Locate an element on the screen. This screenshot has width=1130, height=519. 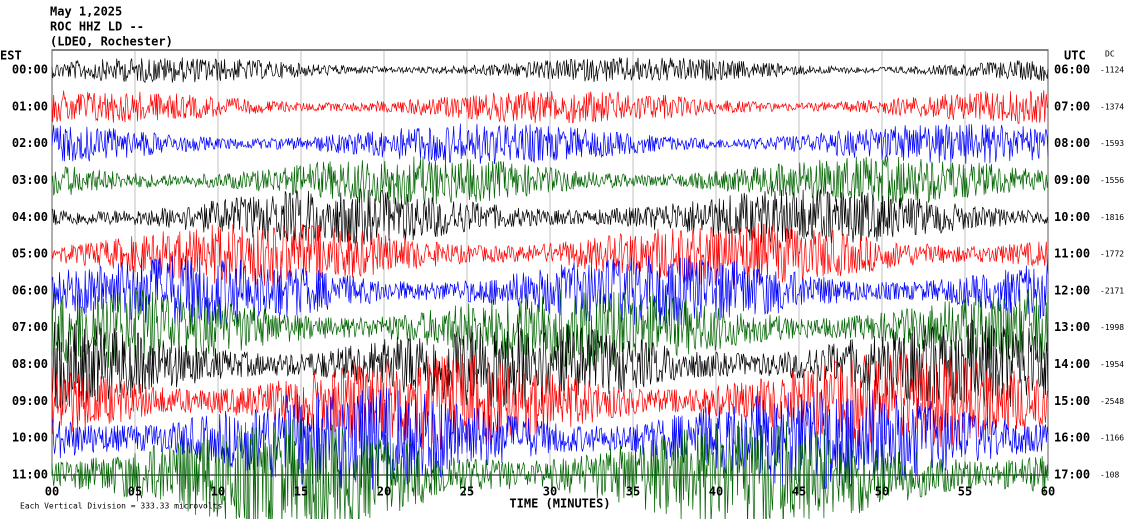
x-tick-label: 60 is located at coordinates (1048, 492).